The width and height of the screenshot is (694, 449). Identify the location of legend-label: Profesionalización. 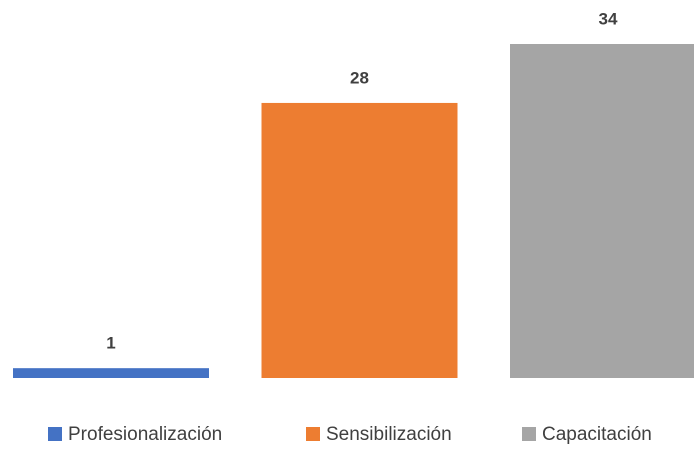
(145, 434).